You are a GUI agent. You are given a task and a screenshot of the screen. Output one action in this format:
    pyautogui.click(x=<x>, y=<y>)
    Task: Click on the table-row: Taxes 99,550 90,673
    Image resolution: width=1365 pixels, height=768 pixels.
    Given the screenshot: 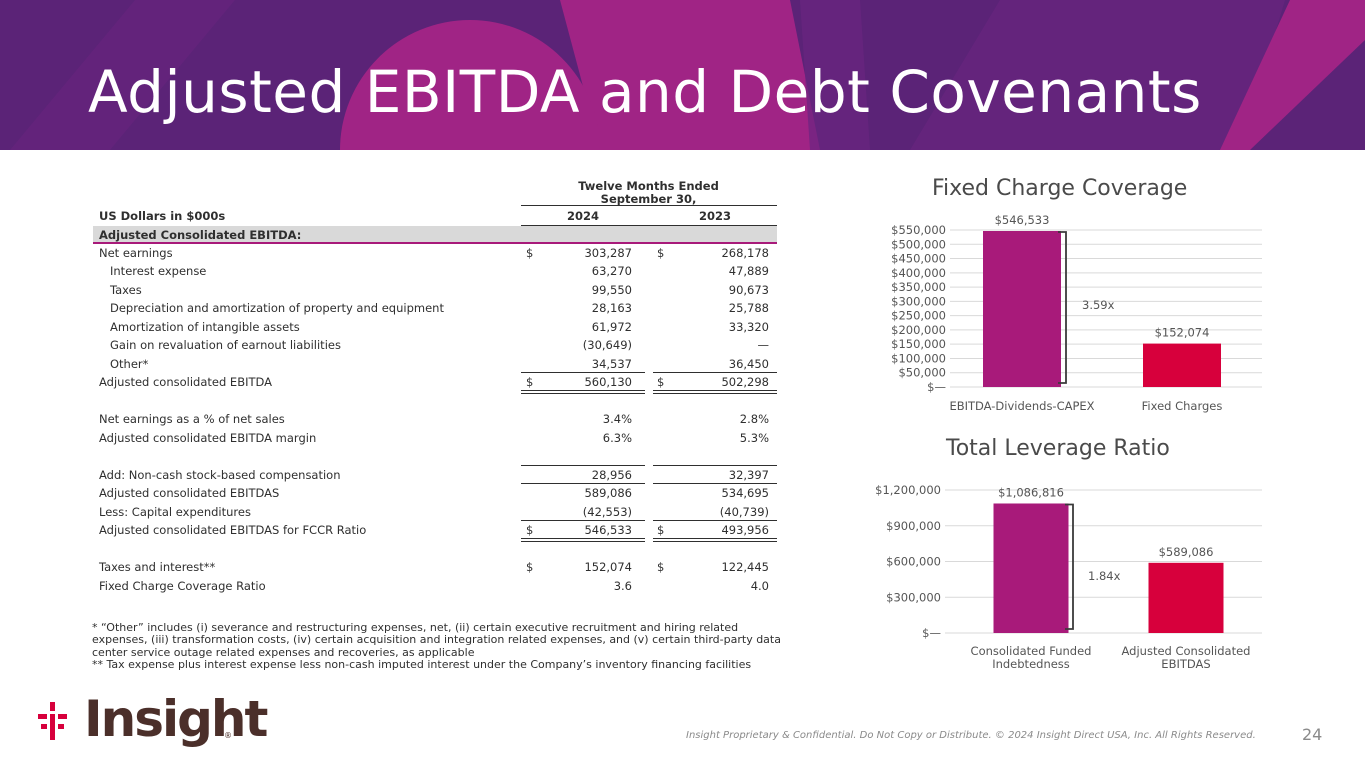 What is the action you would take?
    pyautogui.click(x=435, y=290)
    